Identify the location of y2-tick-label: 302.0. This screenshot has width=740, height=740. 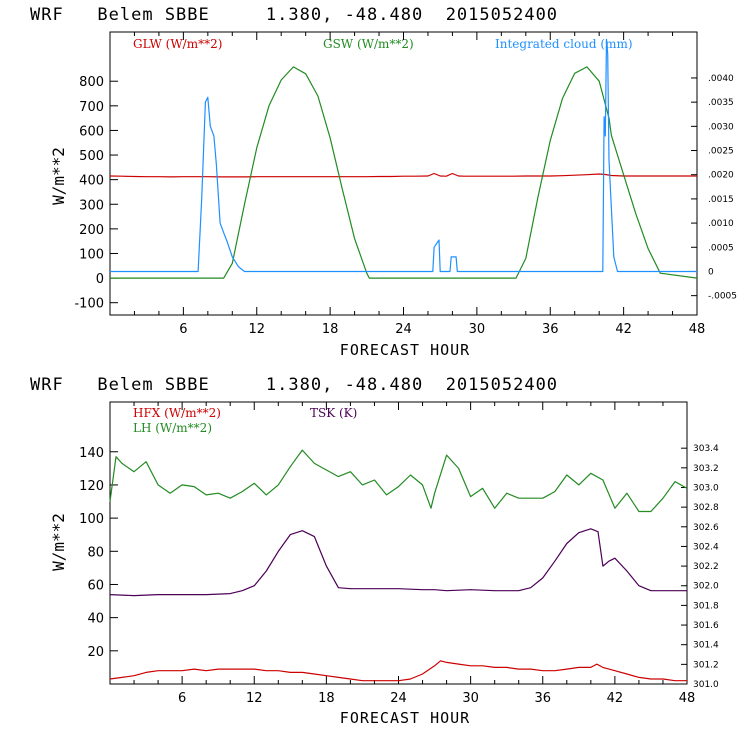
(706, 587).